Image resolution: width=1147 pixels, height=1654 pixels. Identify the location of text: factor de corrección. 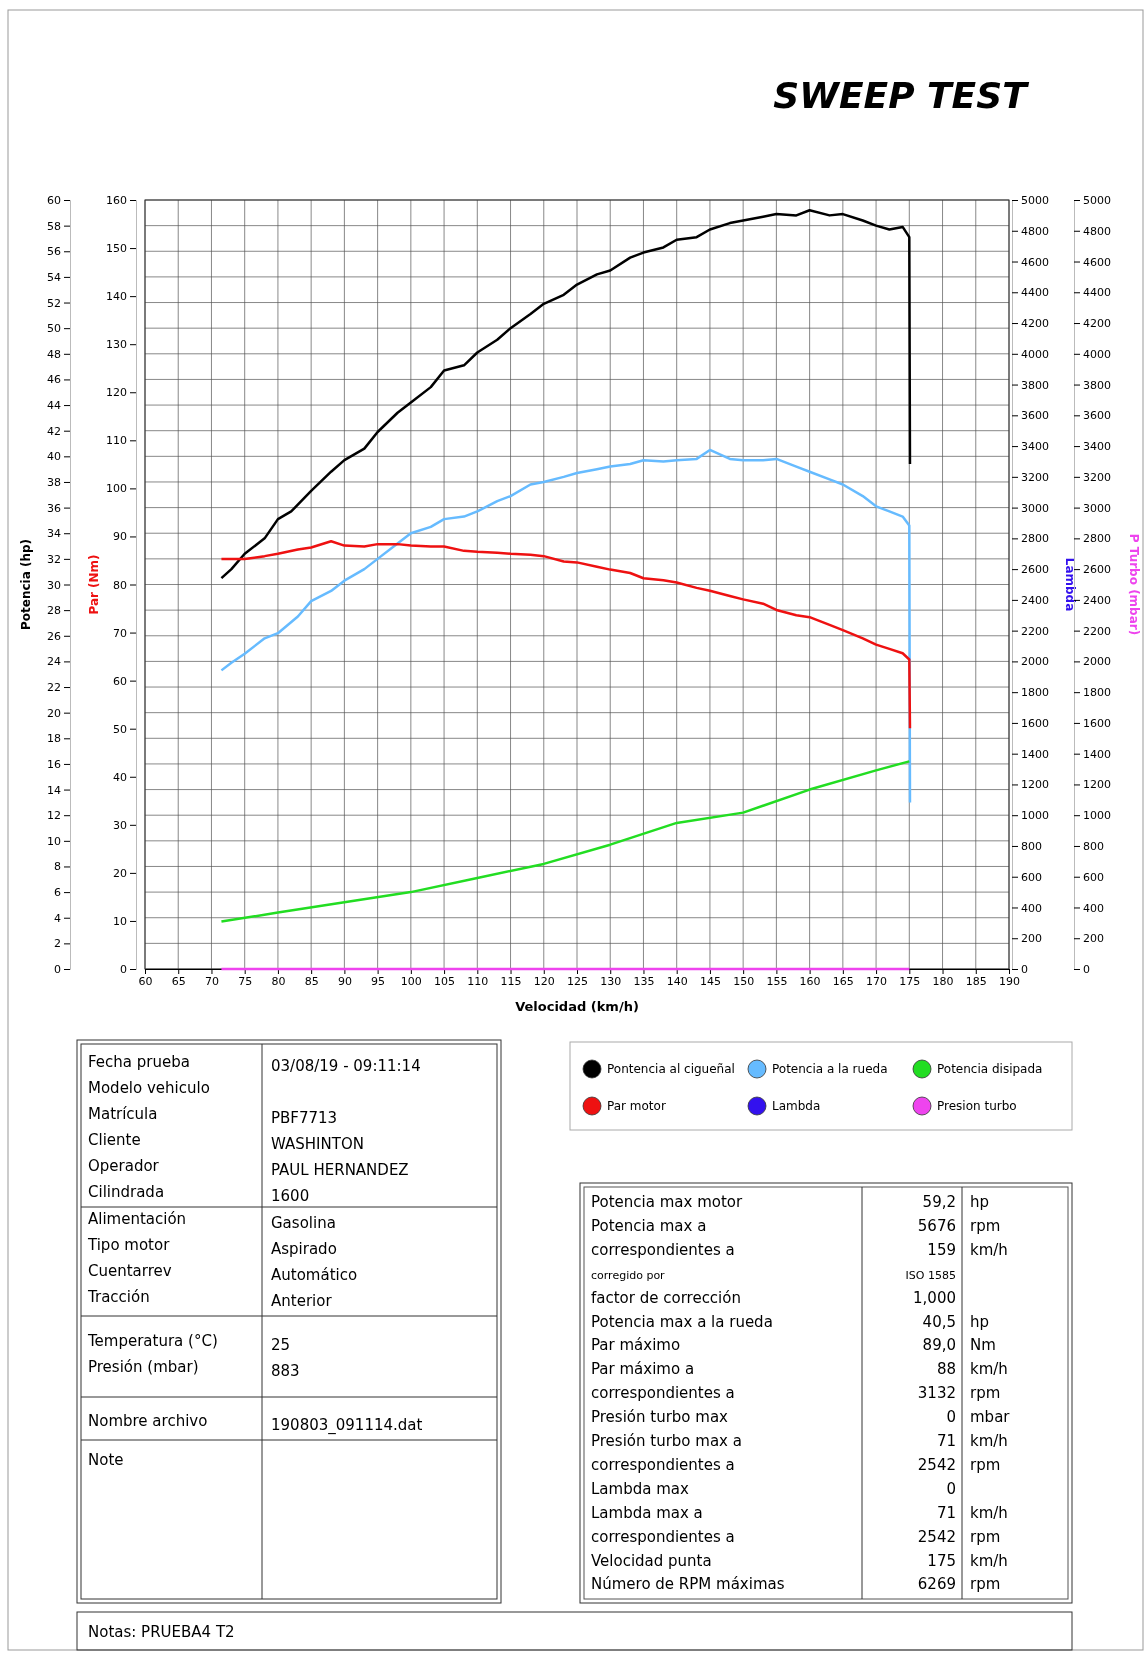
(666, 1297).